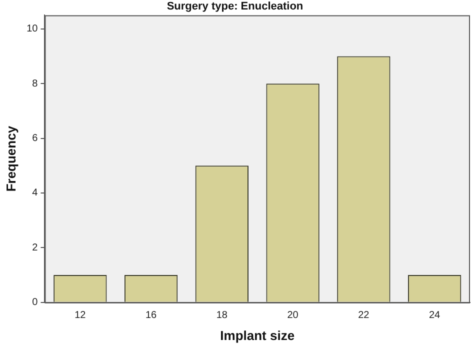 The image size is (472, 348). What do you see at coordinates (35, 248) in the screenshot?
I see `y-tick-label: 2` at bounding box center [35, 248].